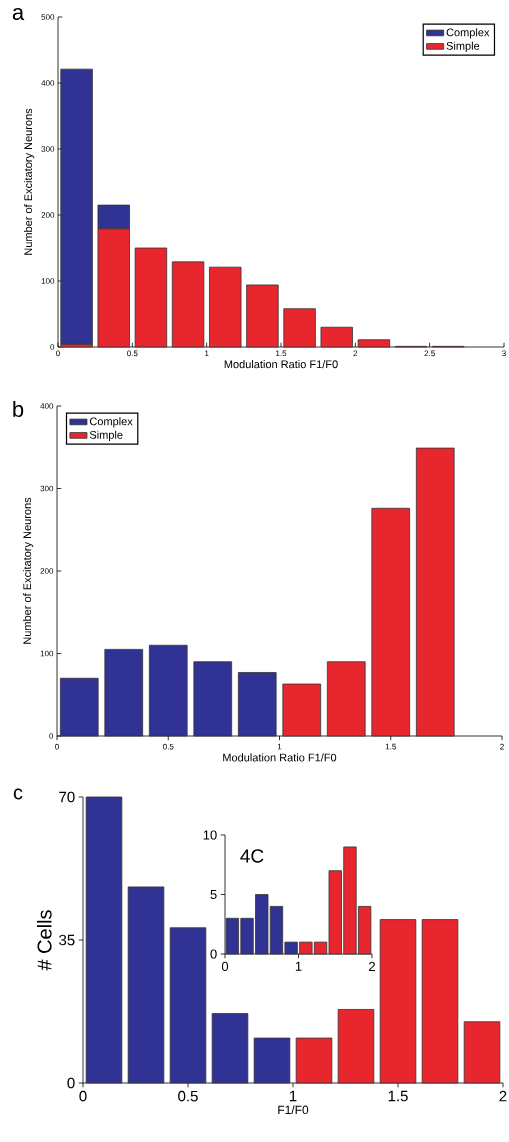 Image resolution: width=509 pixels, height=1142 pixels. Describe the element at coordinates (67, 940) in the screenshot. I see `y-tick-label: 35` at that location.